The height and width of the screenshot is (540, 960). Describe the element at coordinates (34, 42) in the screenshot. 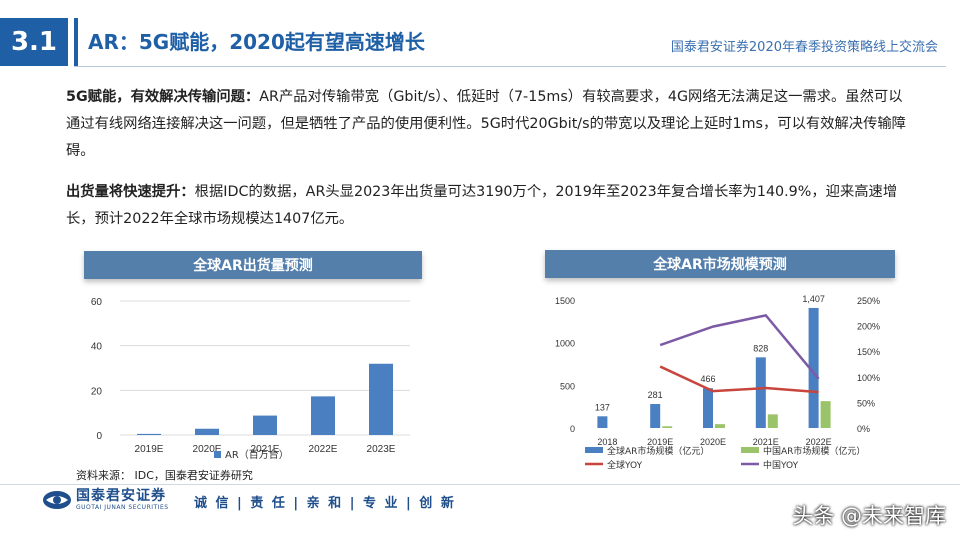

I see `section-number: 3.1` at that location.